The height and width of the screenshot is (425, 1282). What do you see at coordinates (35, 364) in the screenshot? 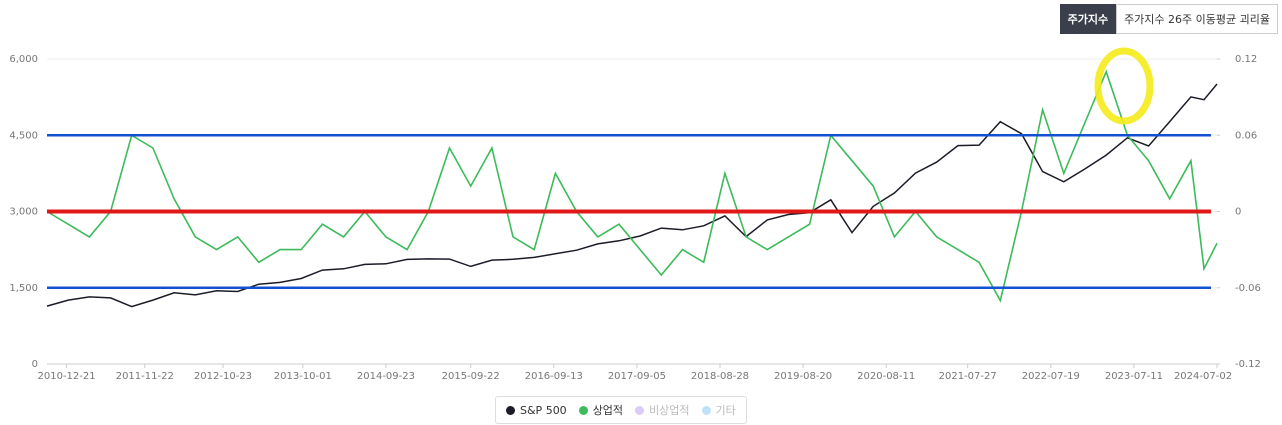
I see `y-tick-label: 0` at bounding box center [35, 364].